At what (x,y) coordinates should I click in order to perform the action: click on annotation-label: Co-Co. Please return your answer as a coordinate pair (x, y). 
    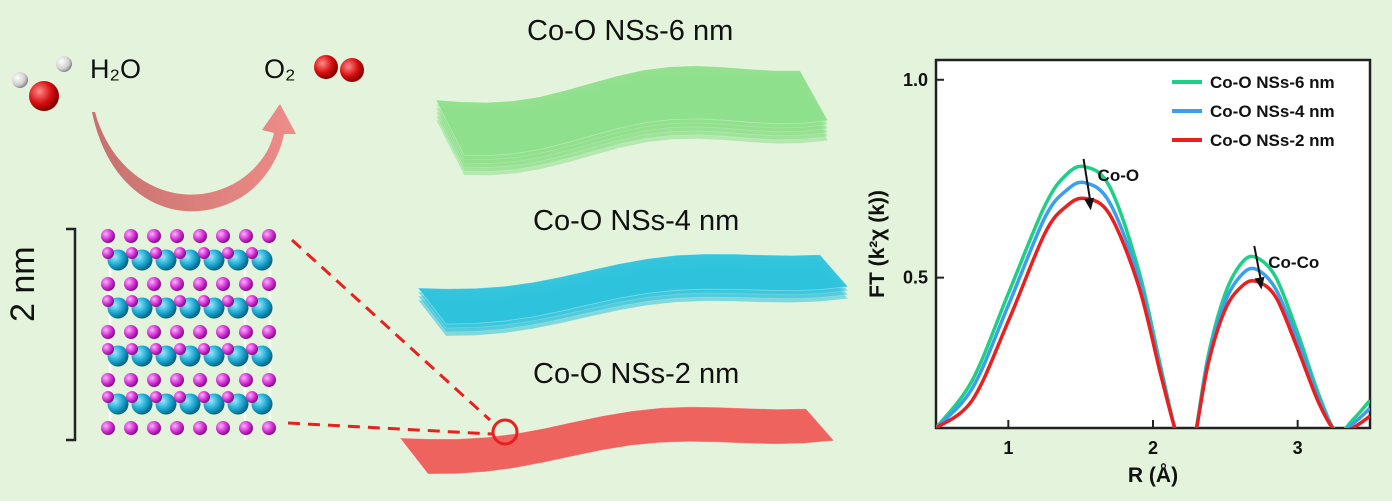
    Looking at the image, I should click on (1293, 262).